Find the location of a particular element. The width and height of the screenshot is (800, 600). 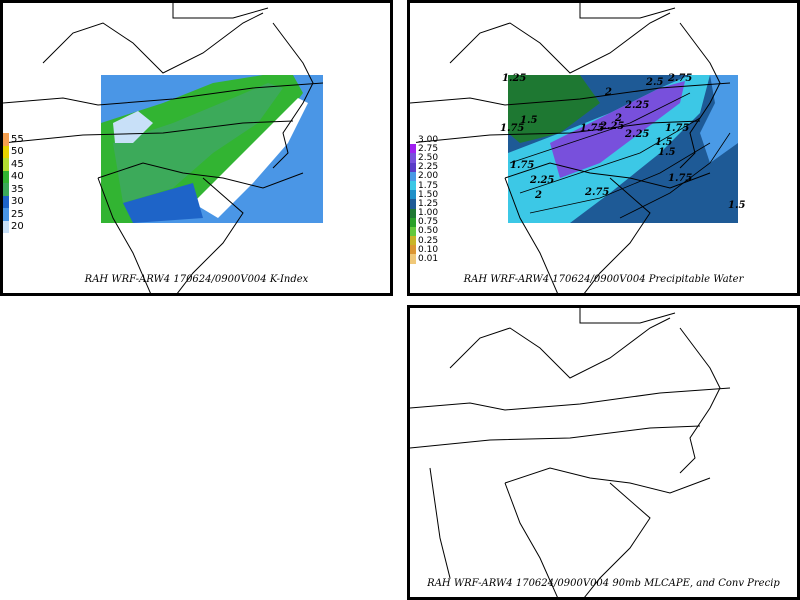

field-white is located at coordinates (250, 158).